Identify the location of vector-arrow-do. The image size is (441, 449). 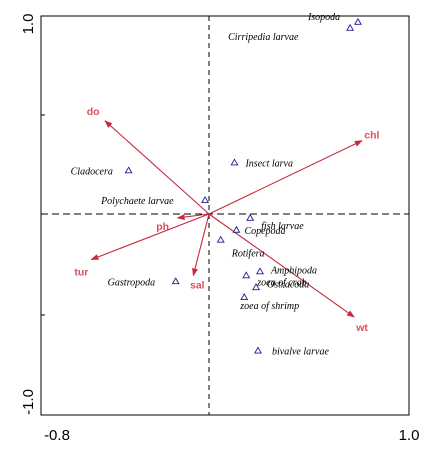
(157, 167).